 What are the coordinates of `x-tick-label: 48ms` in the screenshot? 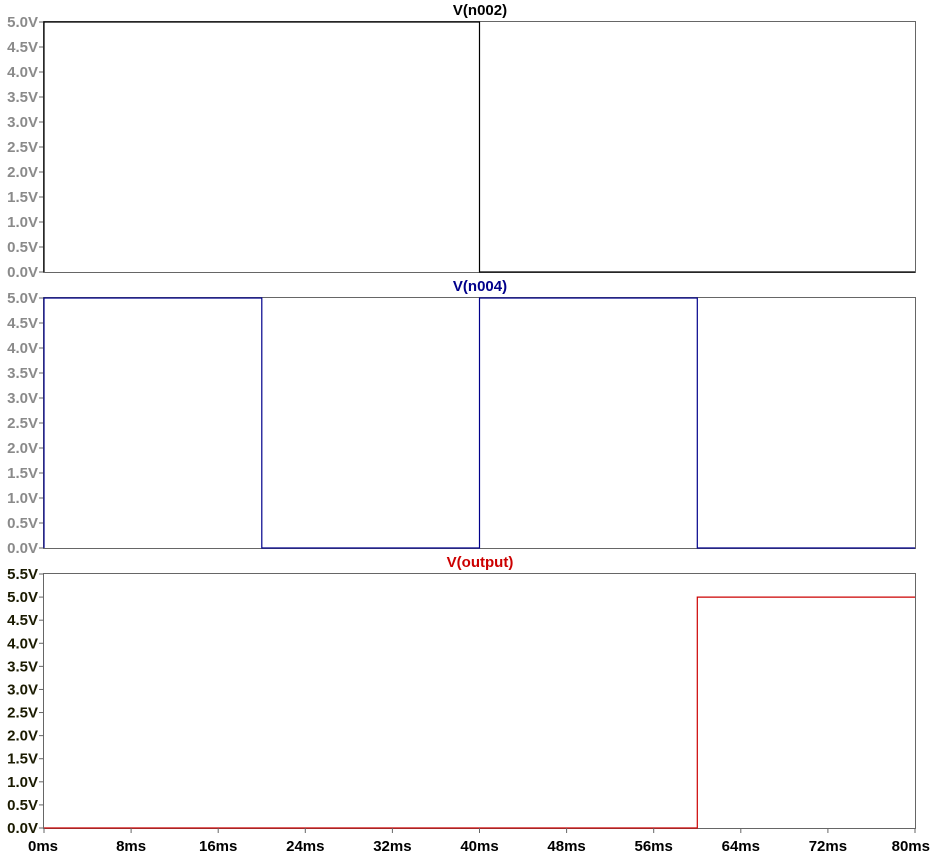 It's located at (566, 846).